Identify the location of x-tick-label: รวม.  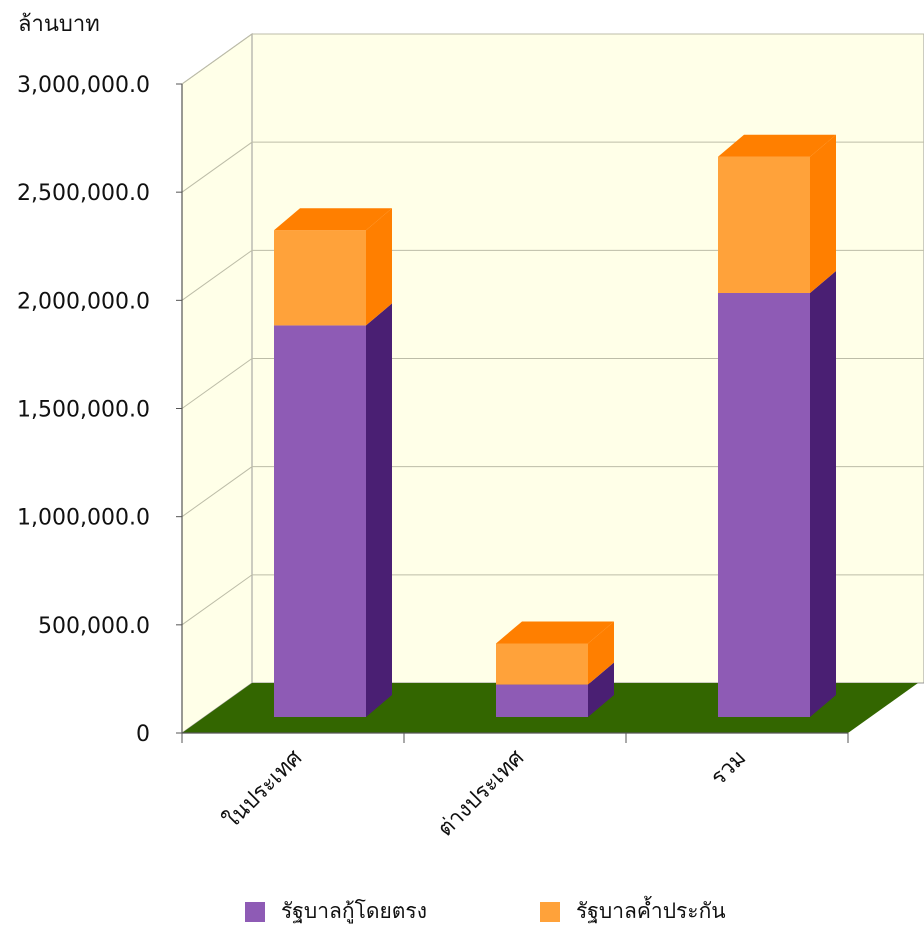
(728, 768).